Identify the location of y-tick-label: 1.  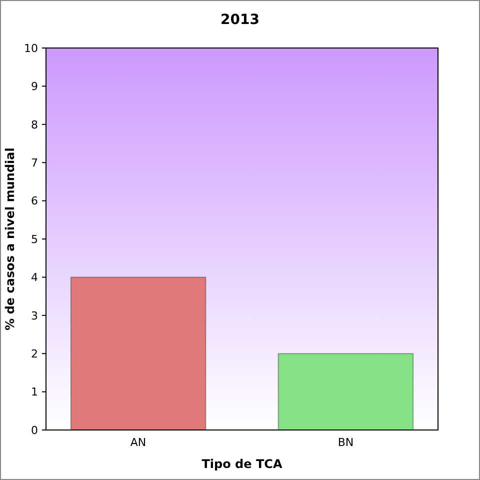
(34, 392).